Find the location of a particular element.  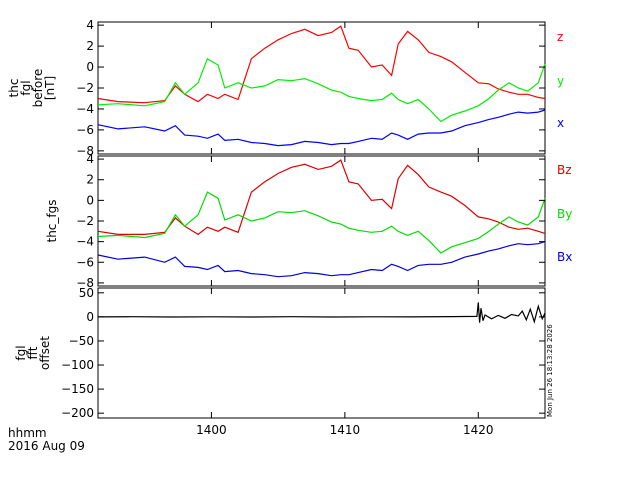

y-axis-label: thc_fgs is located at coordinates (52, 220).